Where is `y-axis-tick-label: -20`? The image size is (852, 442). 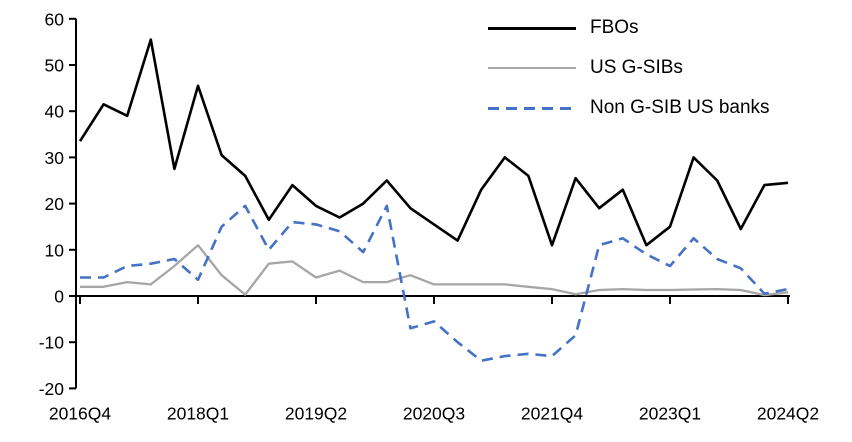 y-axis-tick-label: -20 is located at coordinates (52, 389).